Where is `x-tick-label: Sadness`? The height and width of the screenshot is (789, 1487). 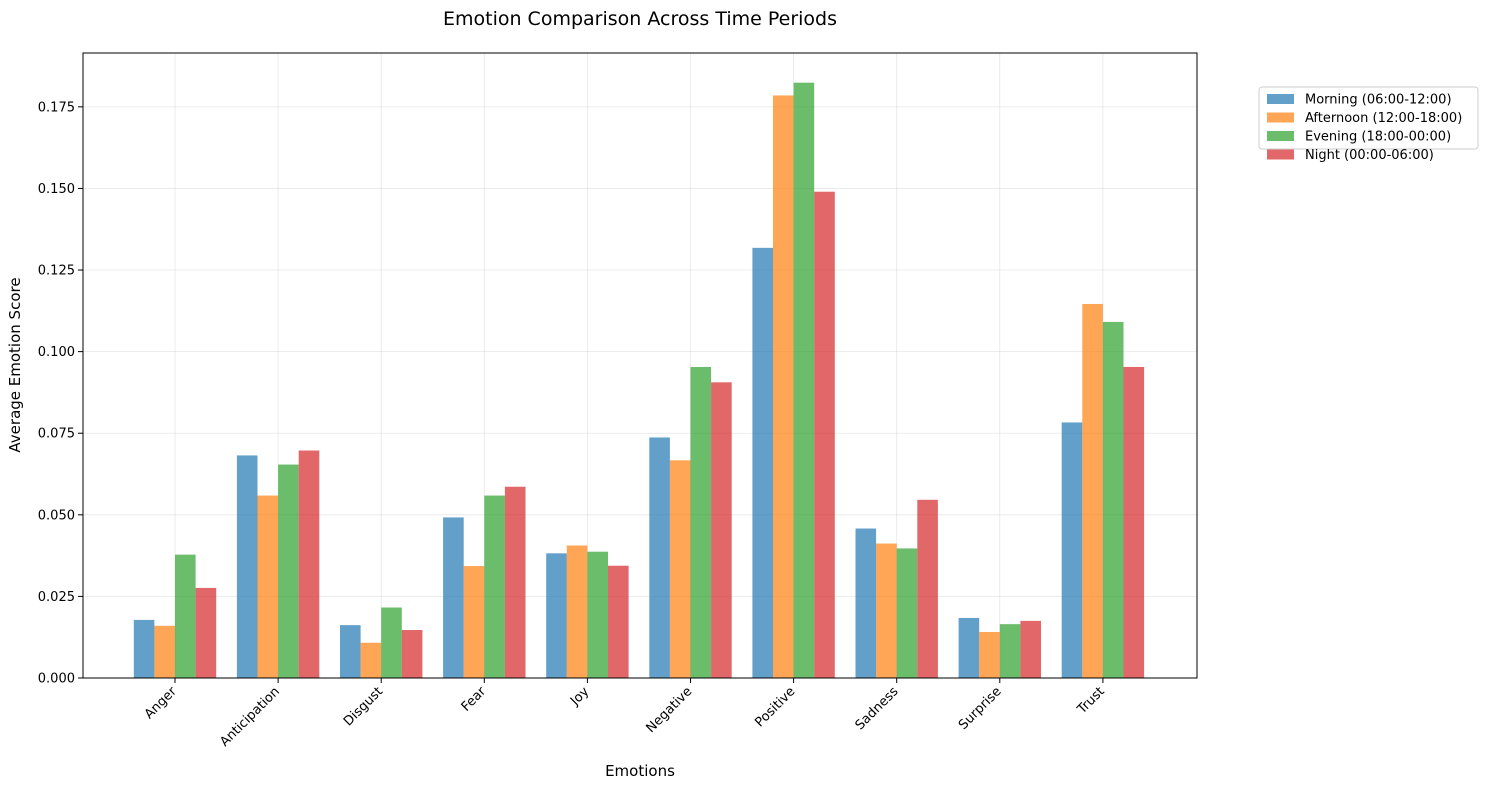
x-tick-label: Sadness is located at coordinates (877, 708).